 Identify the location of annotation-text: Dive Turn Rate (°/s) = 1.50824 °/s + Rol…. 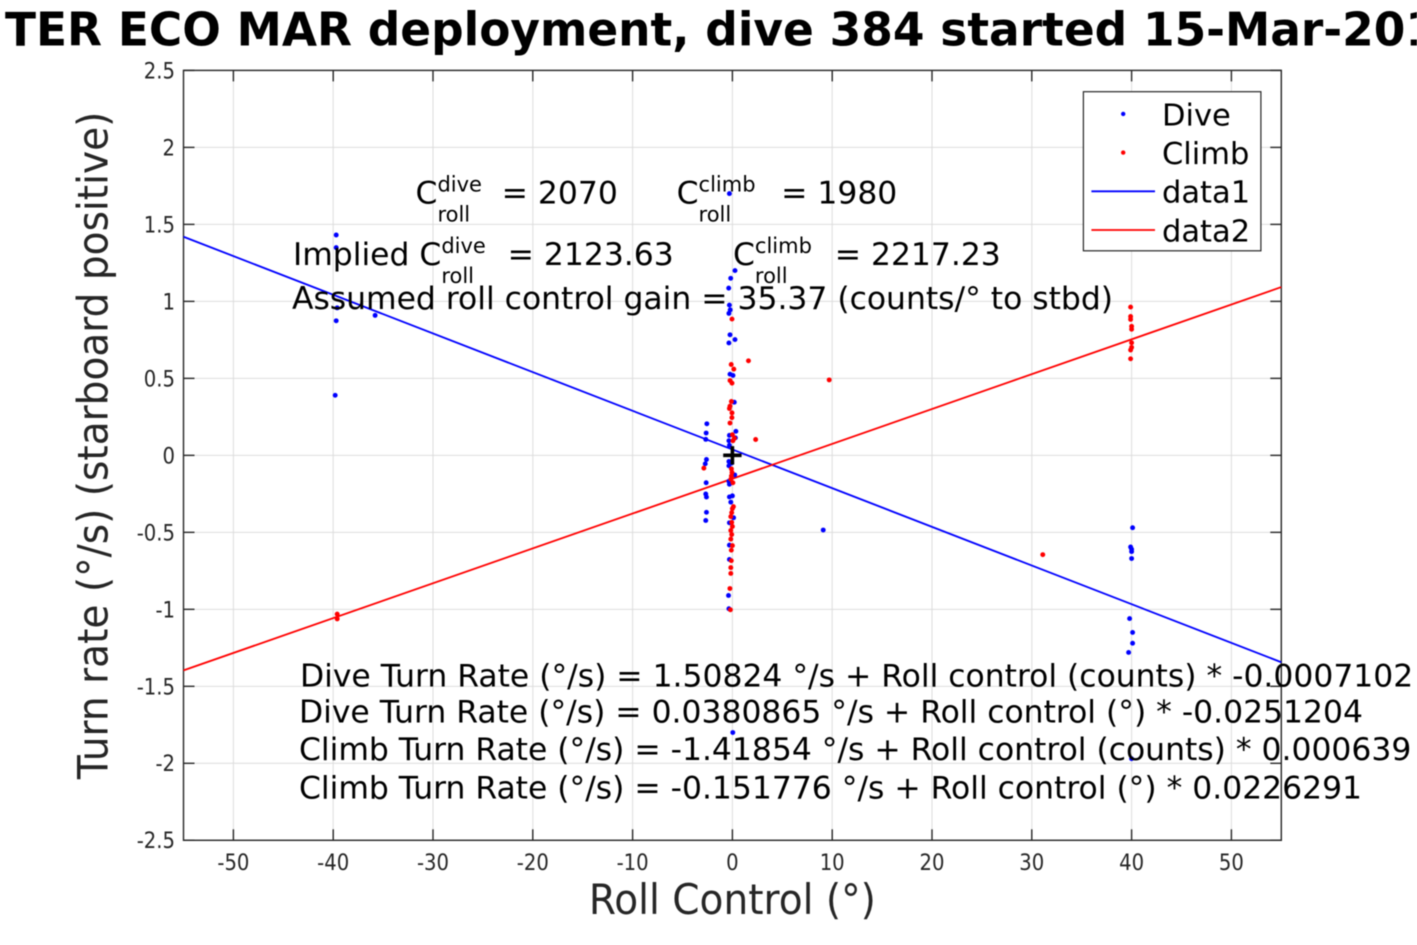
(856, 676).